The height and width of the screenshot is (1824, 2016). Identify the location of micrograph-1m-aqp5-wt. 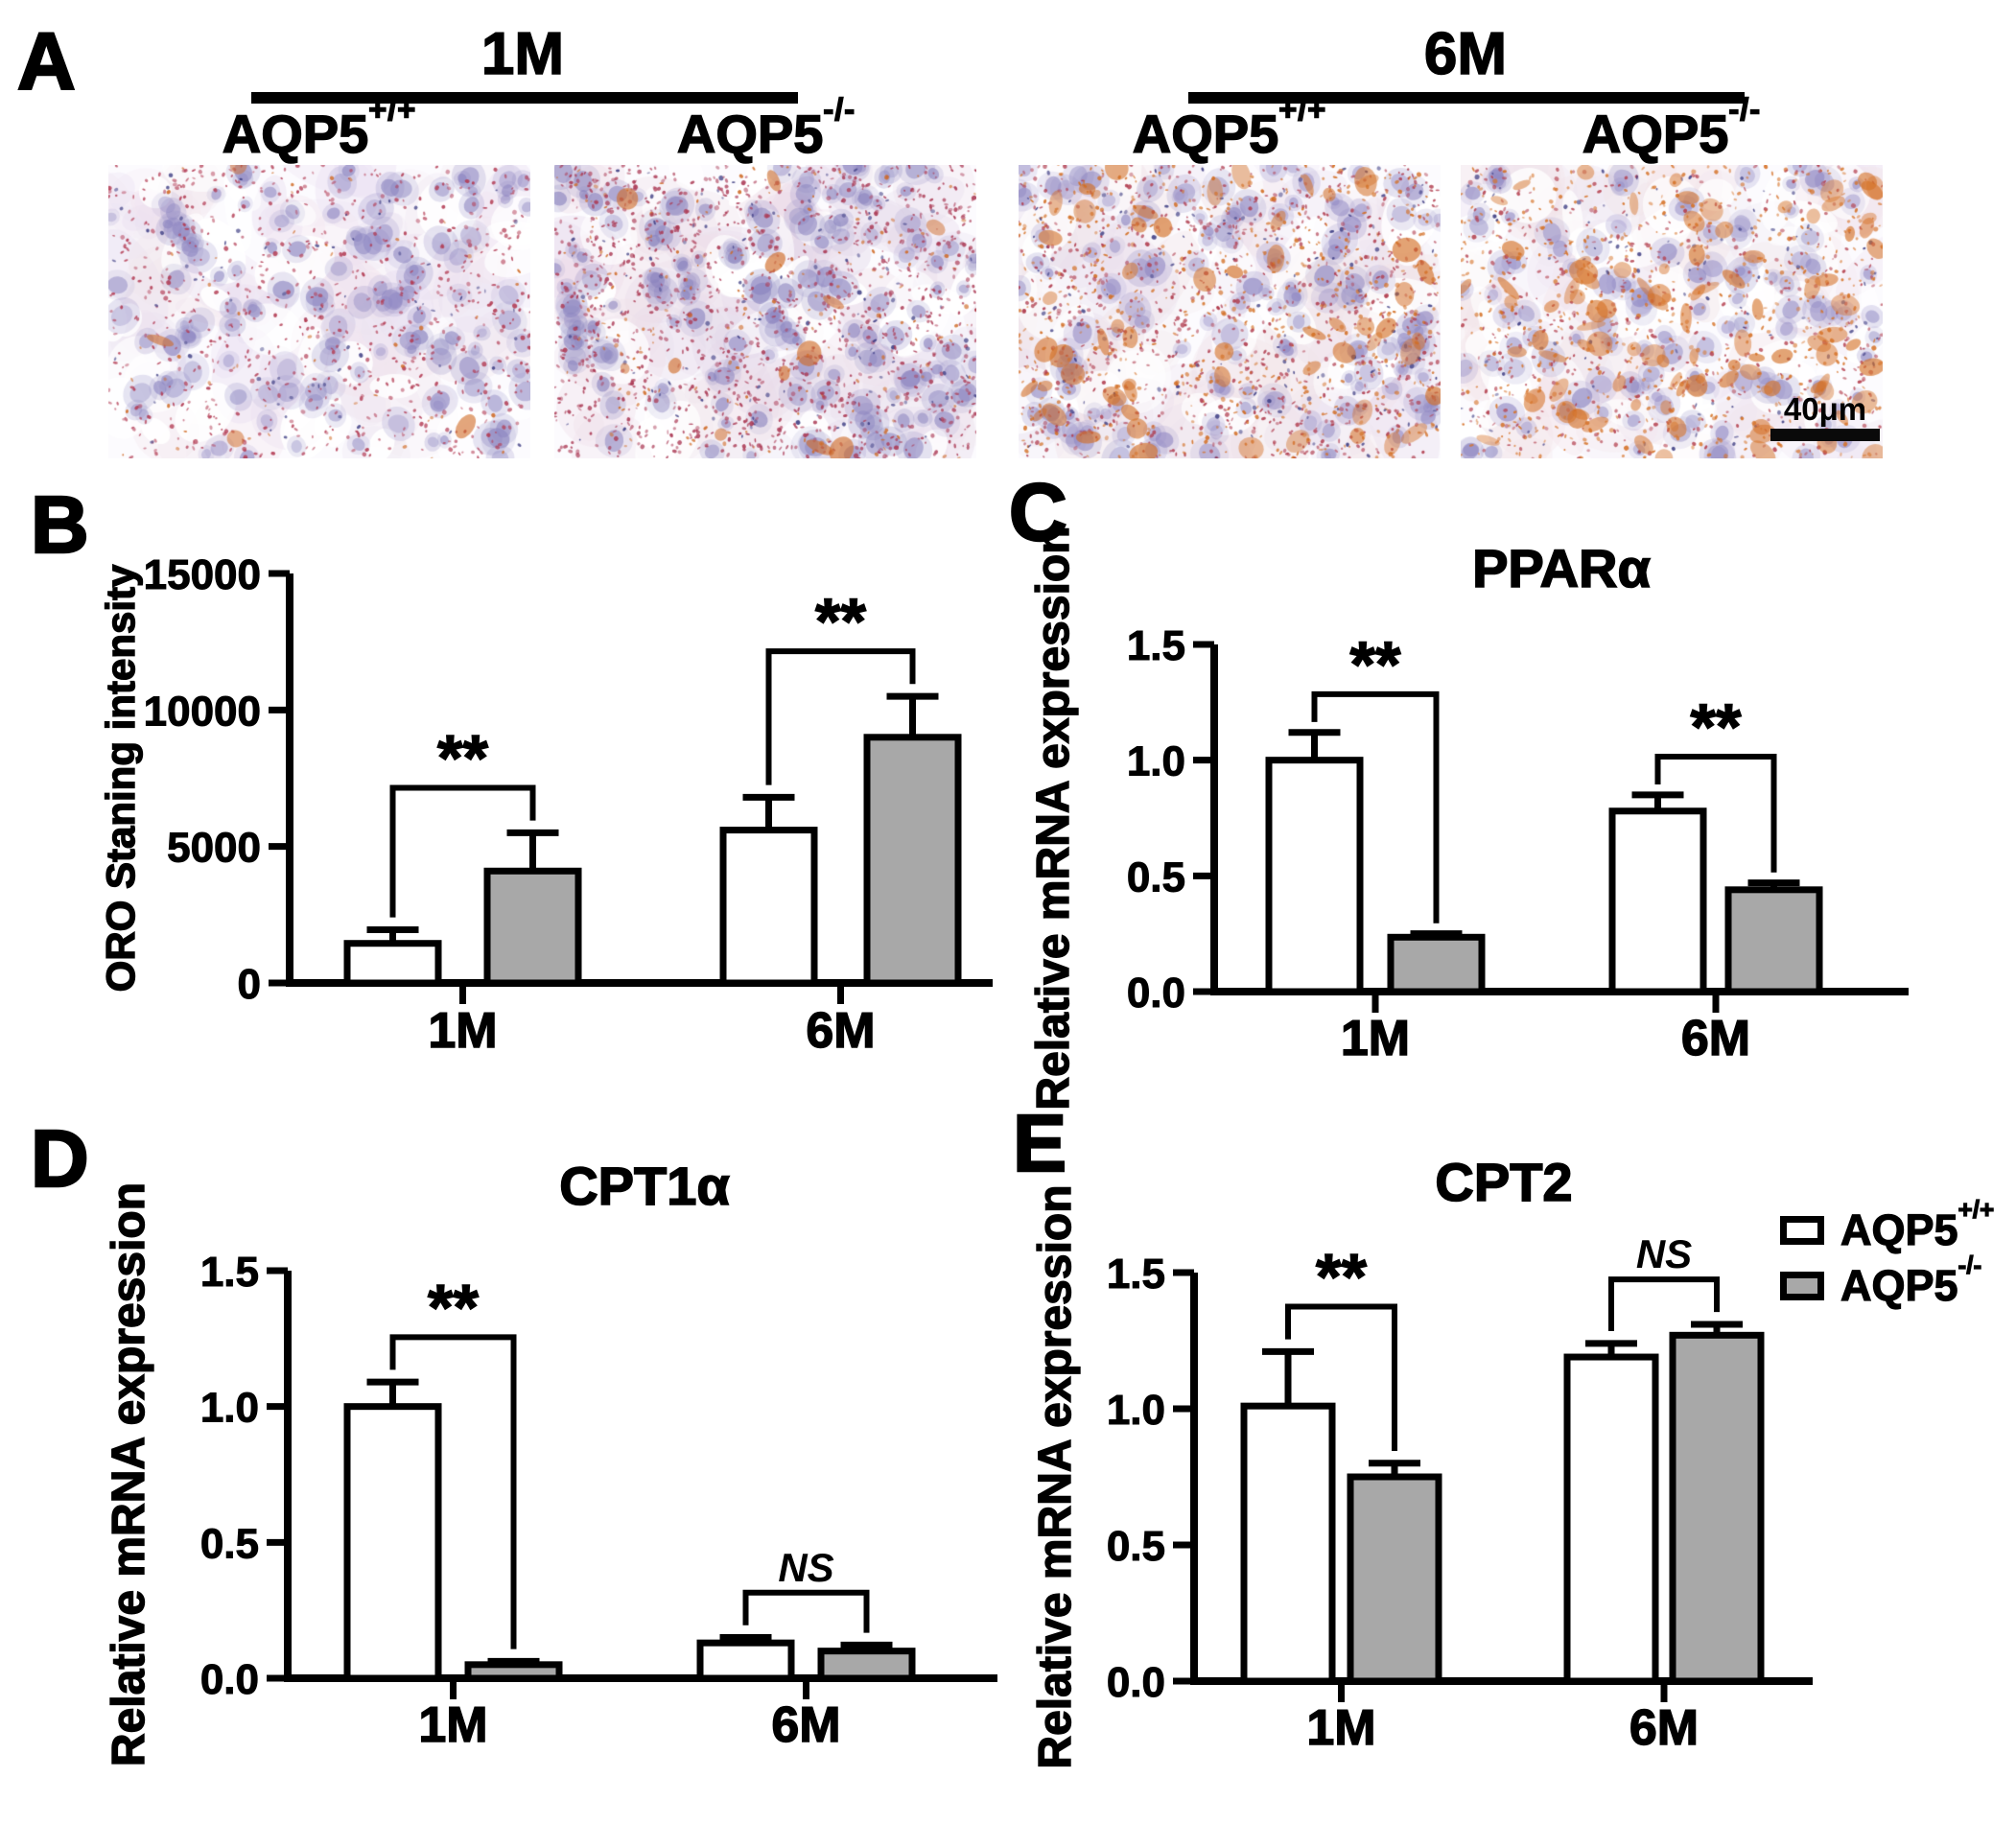
(319, 312).